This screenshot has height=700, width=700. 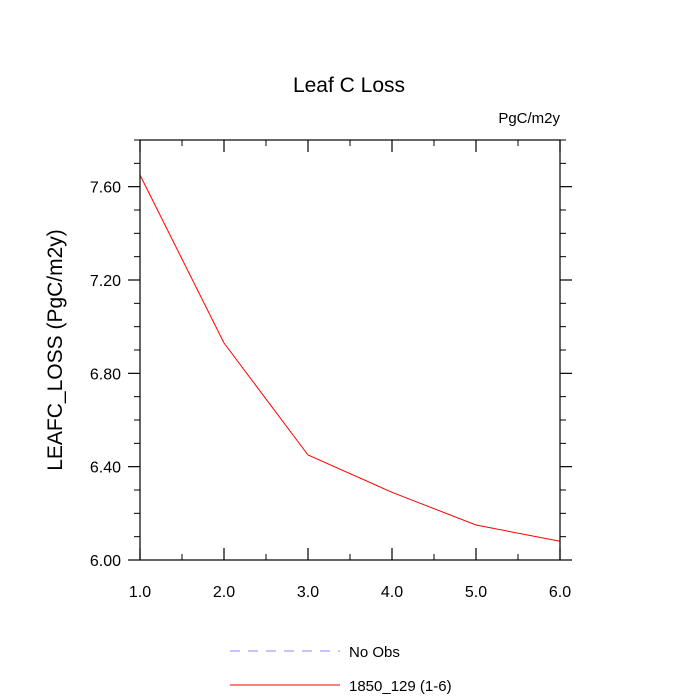 What do you see at coordinates (529, 118) in the screenshot?
I see `units-label: PgC/m2y` at bounding box center [529, 118].